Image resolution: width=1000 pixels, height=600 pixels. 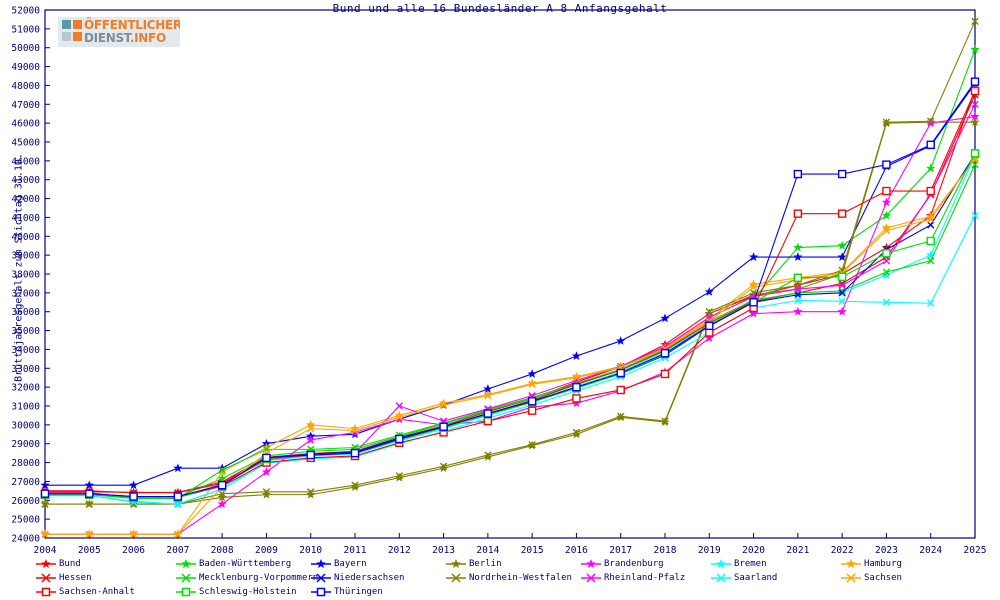 I want to click on y-tick-label: 24000, so click(x=25, y=539).